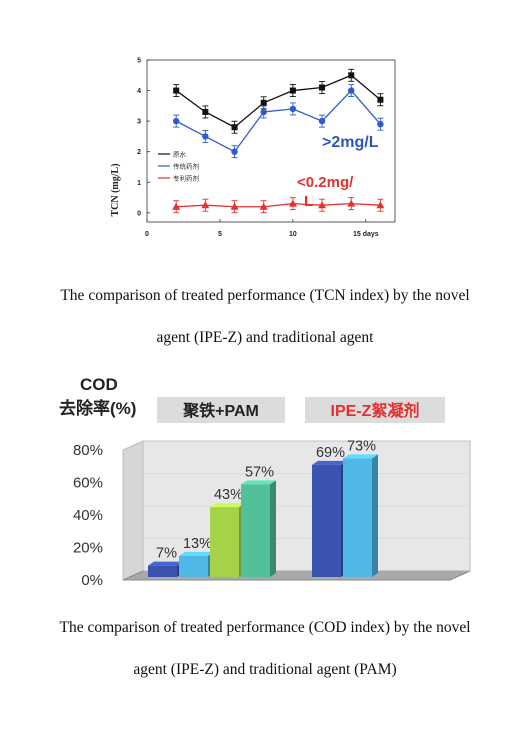 This screenshot has height=739, width=530. I want to click on cod-bar-value-label: 57%, so click(259, 472).